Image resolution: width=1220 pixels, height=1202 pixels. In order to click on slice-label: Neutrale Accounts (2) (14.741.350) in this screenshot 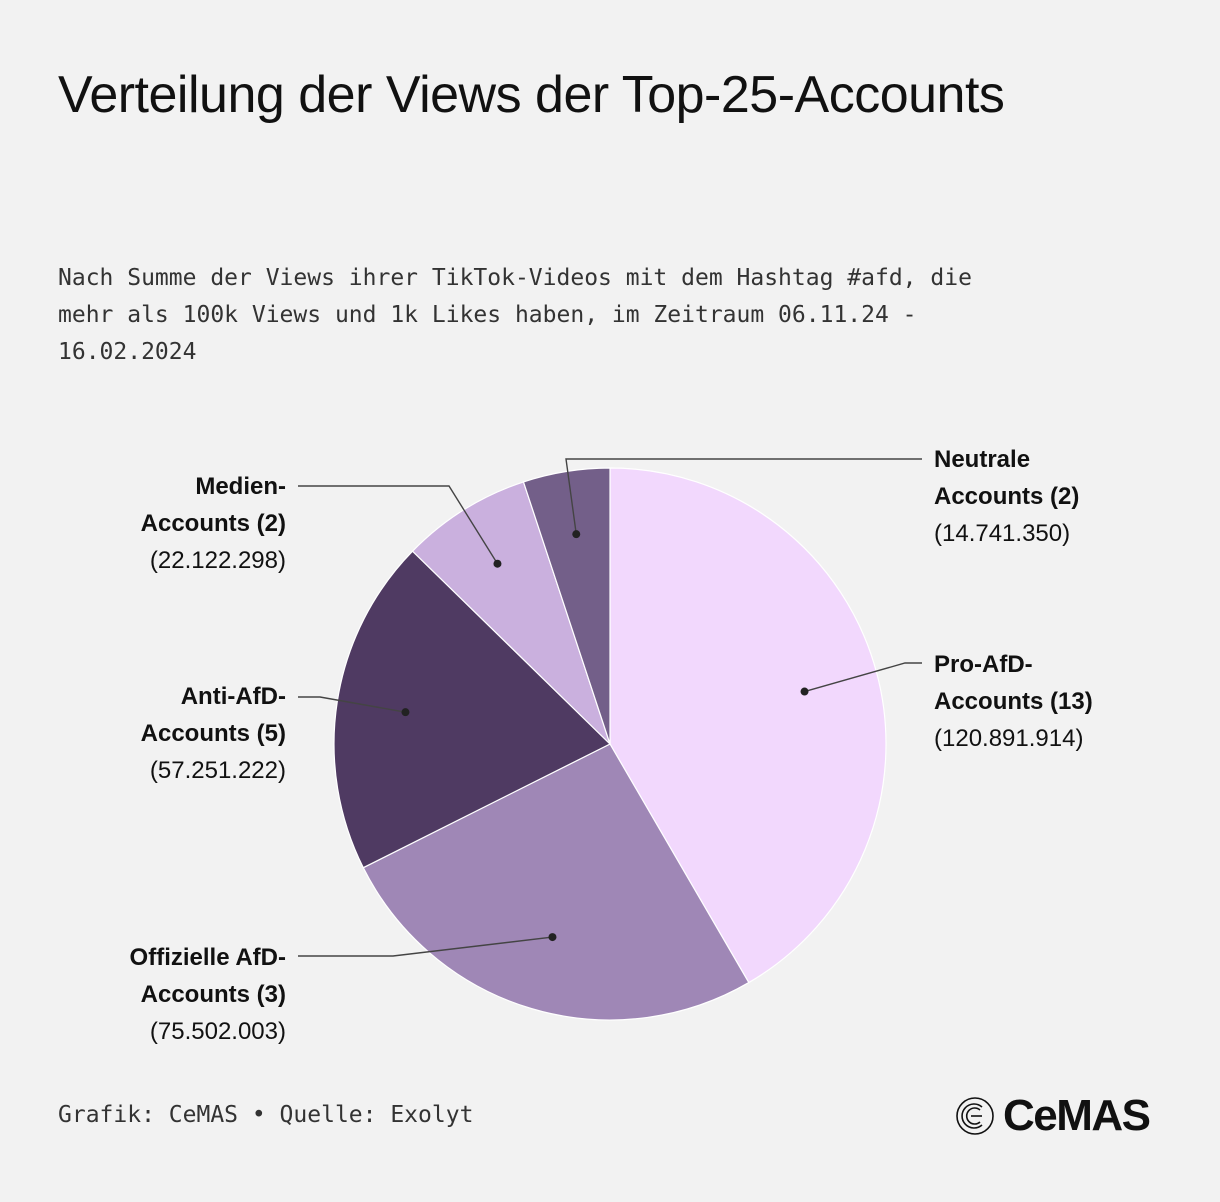, I will do `click(1006, 496)`.